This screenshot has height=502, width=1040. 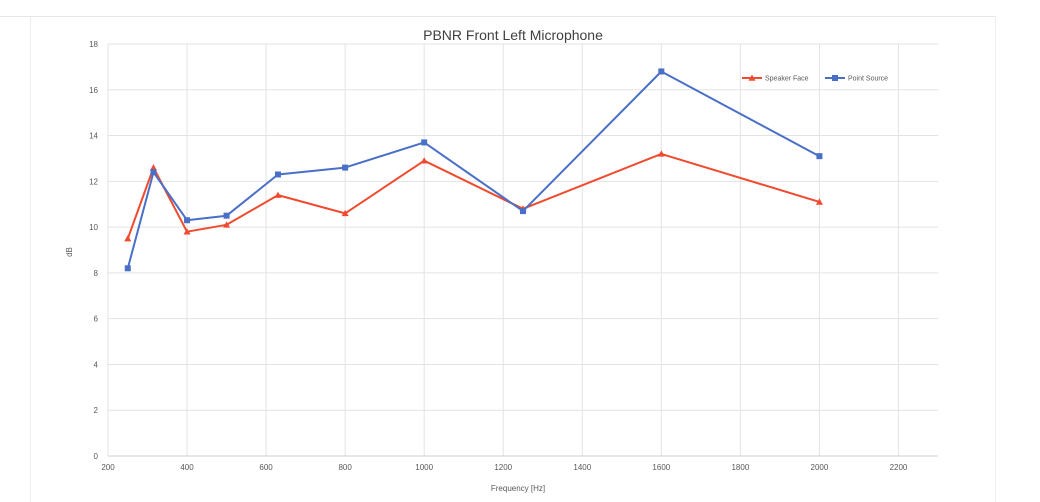 What do you see at coordinates (582, 467) in the screenshot?
I see `x-tick-label: 1400` at bounding box center [582, 467].